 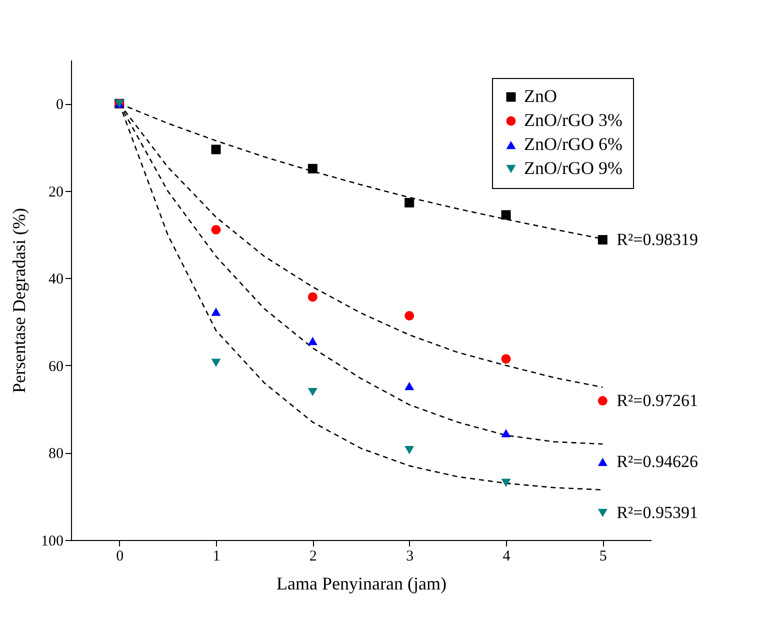 What do you see at coordinates (410, 556) in the screenshot?
I see `x-tick-label: 3` at bounding box center [410, 556].